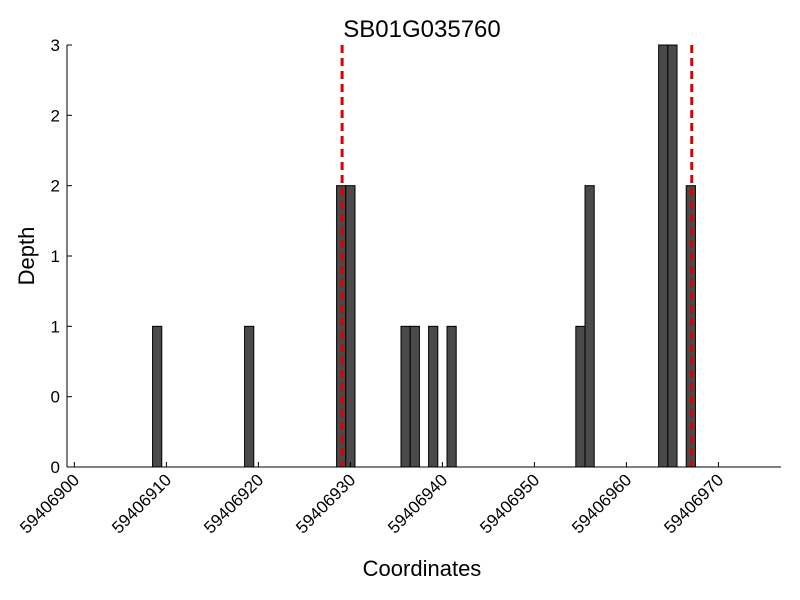 The height and width of the screenshot is (600, 800). What do you see at coordinates (509, 503) in the screenshot?
I see `x-tick-label-5: 59406950` at bounding box center [509, 503].